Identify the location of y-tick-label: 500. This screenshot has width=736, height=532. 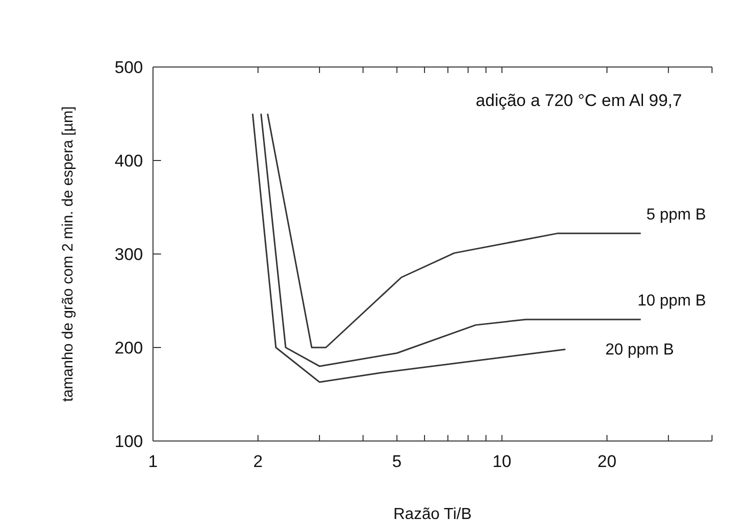
(128, 68).